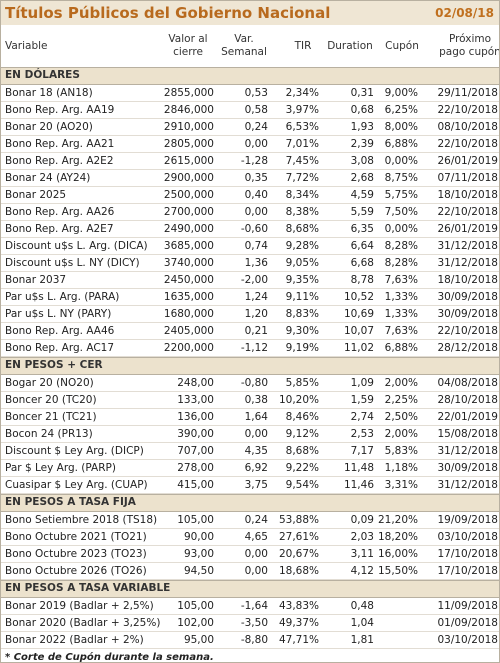 The height and width of the screenshot is (663, 500). What do you see at coordinates (362, 537) in the screenshot?
I see `cell: 2,03` at bounding box center [362, 537].